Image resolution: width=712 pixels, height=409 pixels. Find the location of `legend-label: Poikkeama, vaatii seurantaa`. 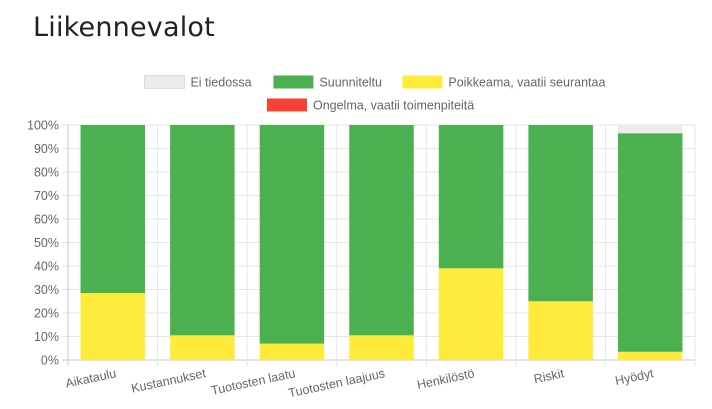

legend-label: Poikkeama, vaatii seurantaa is located at coordinates (526, 83).